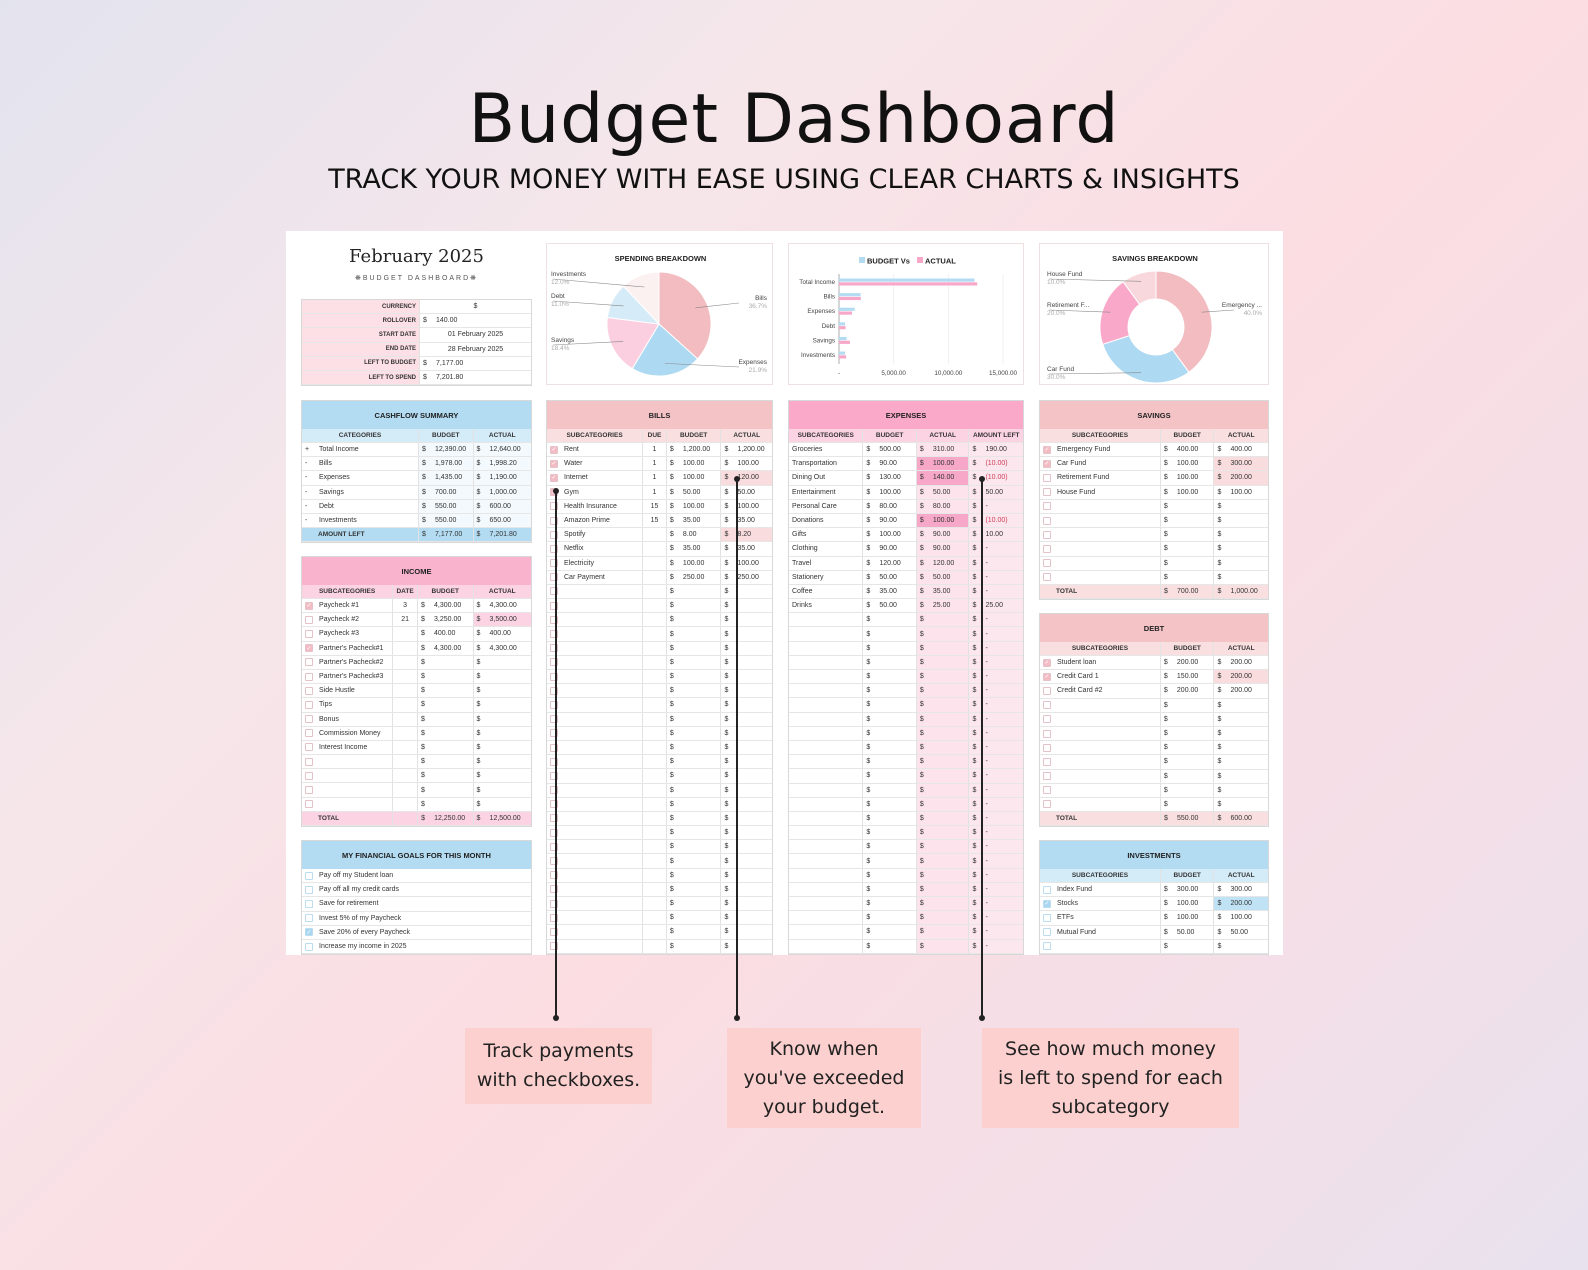 The height and width of the screenshot is (1270, 1588). Describe the element at coordinates (1100, 918) in the screenshot. I see `table-cell: ETFs` at that location.